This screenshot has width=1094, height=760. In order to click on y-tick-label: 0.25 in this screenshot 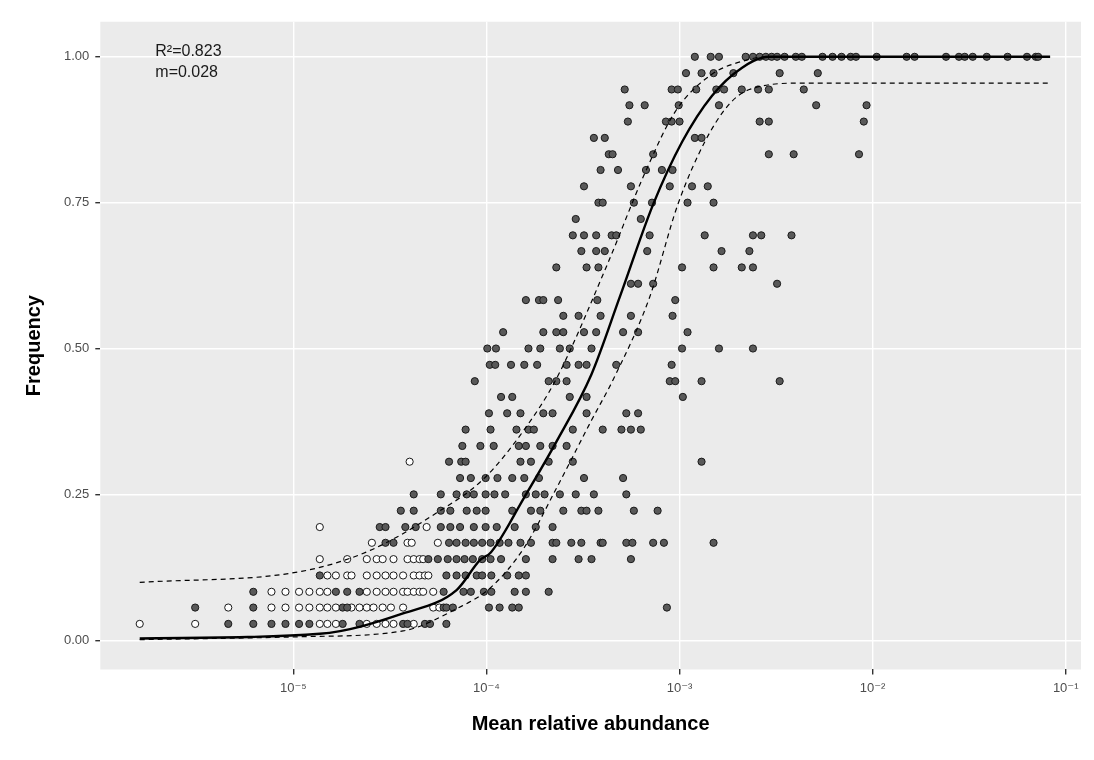, I will do `click(76, 493)`.